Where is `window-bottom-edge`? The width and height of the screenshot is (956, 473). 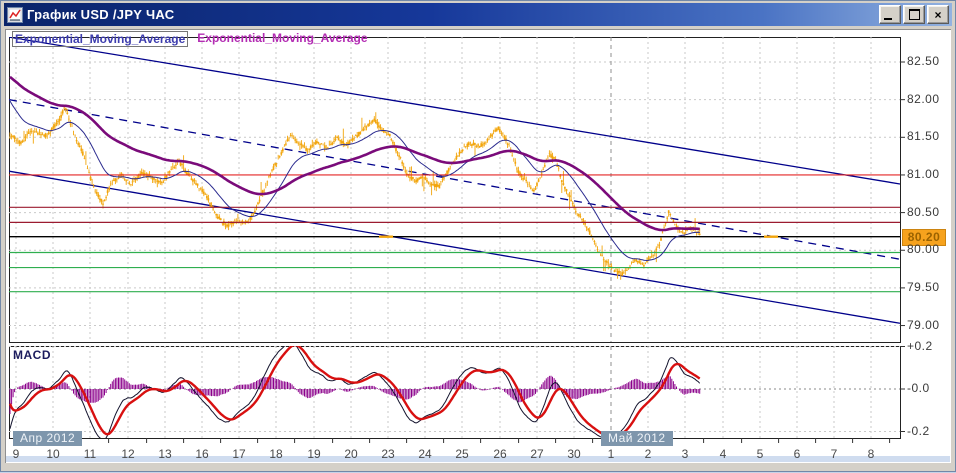 window-bottom-edge is located at coordinates (478, 459).